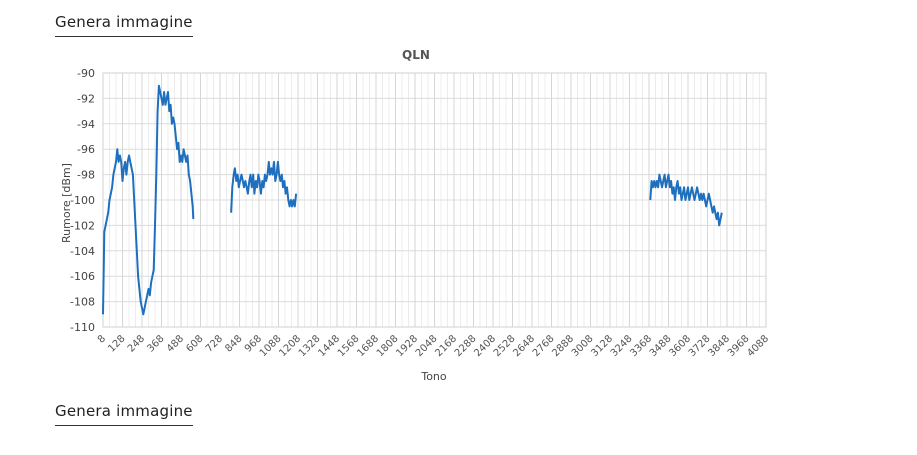 This screenshot has height=455, width=917. What do you see at coordinates (271, 346) in the screenshot?
I see `x-tick-label: 1088` at bounding box center [271, 346].